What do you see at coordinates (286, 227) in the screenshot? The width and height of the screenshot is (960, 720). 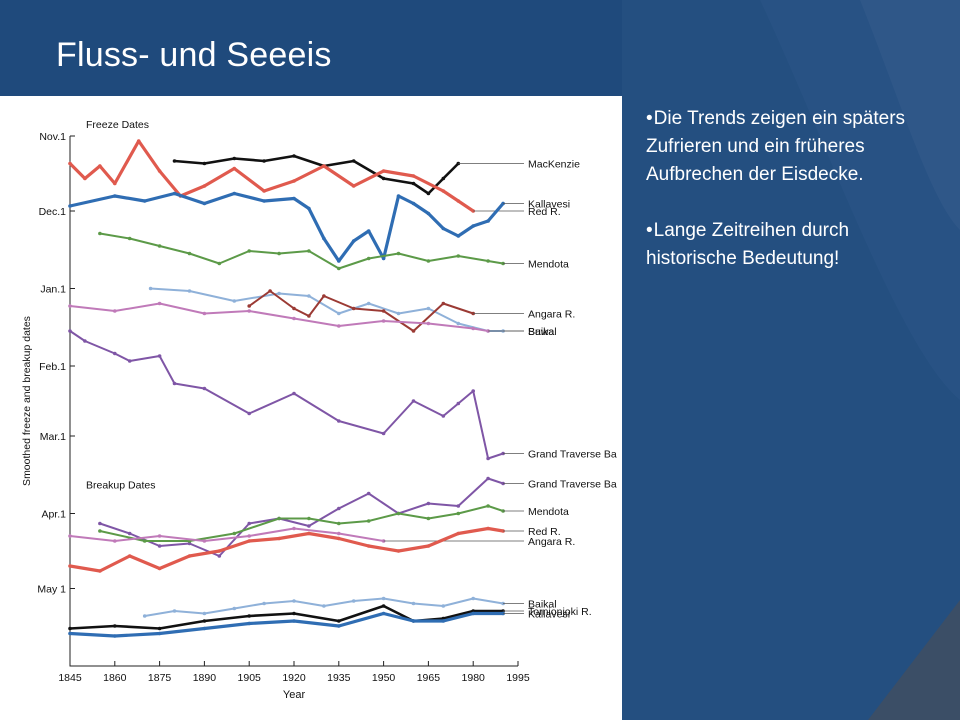 I see `series-line-kallavesi-freeze` at bounding box center [286, 227].